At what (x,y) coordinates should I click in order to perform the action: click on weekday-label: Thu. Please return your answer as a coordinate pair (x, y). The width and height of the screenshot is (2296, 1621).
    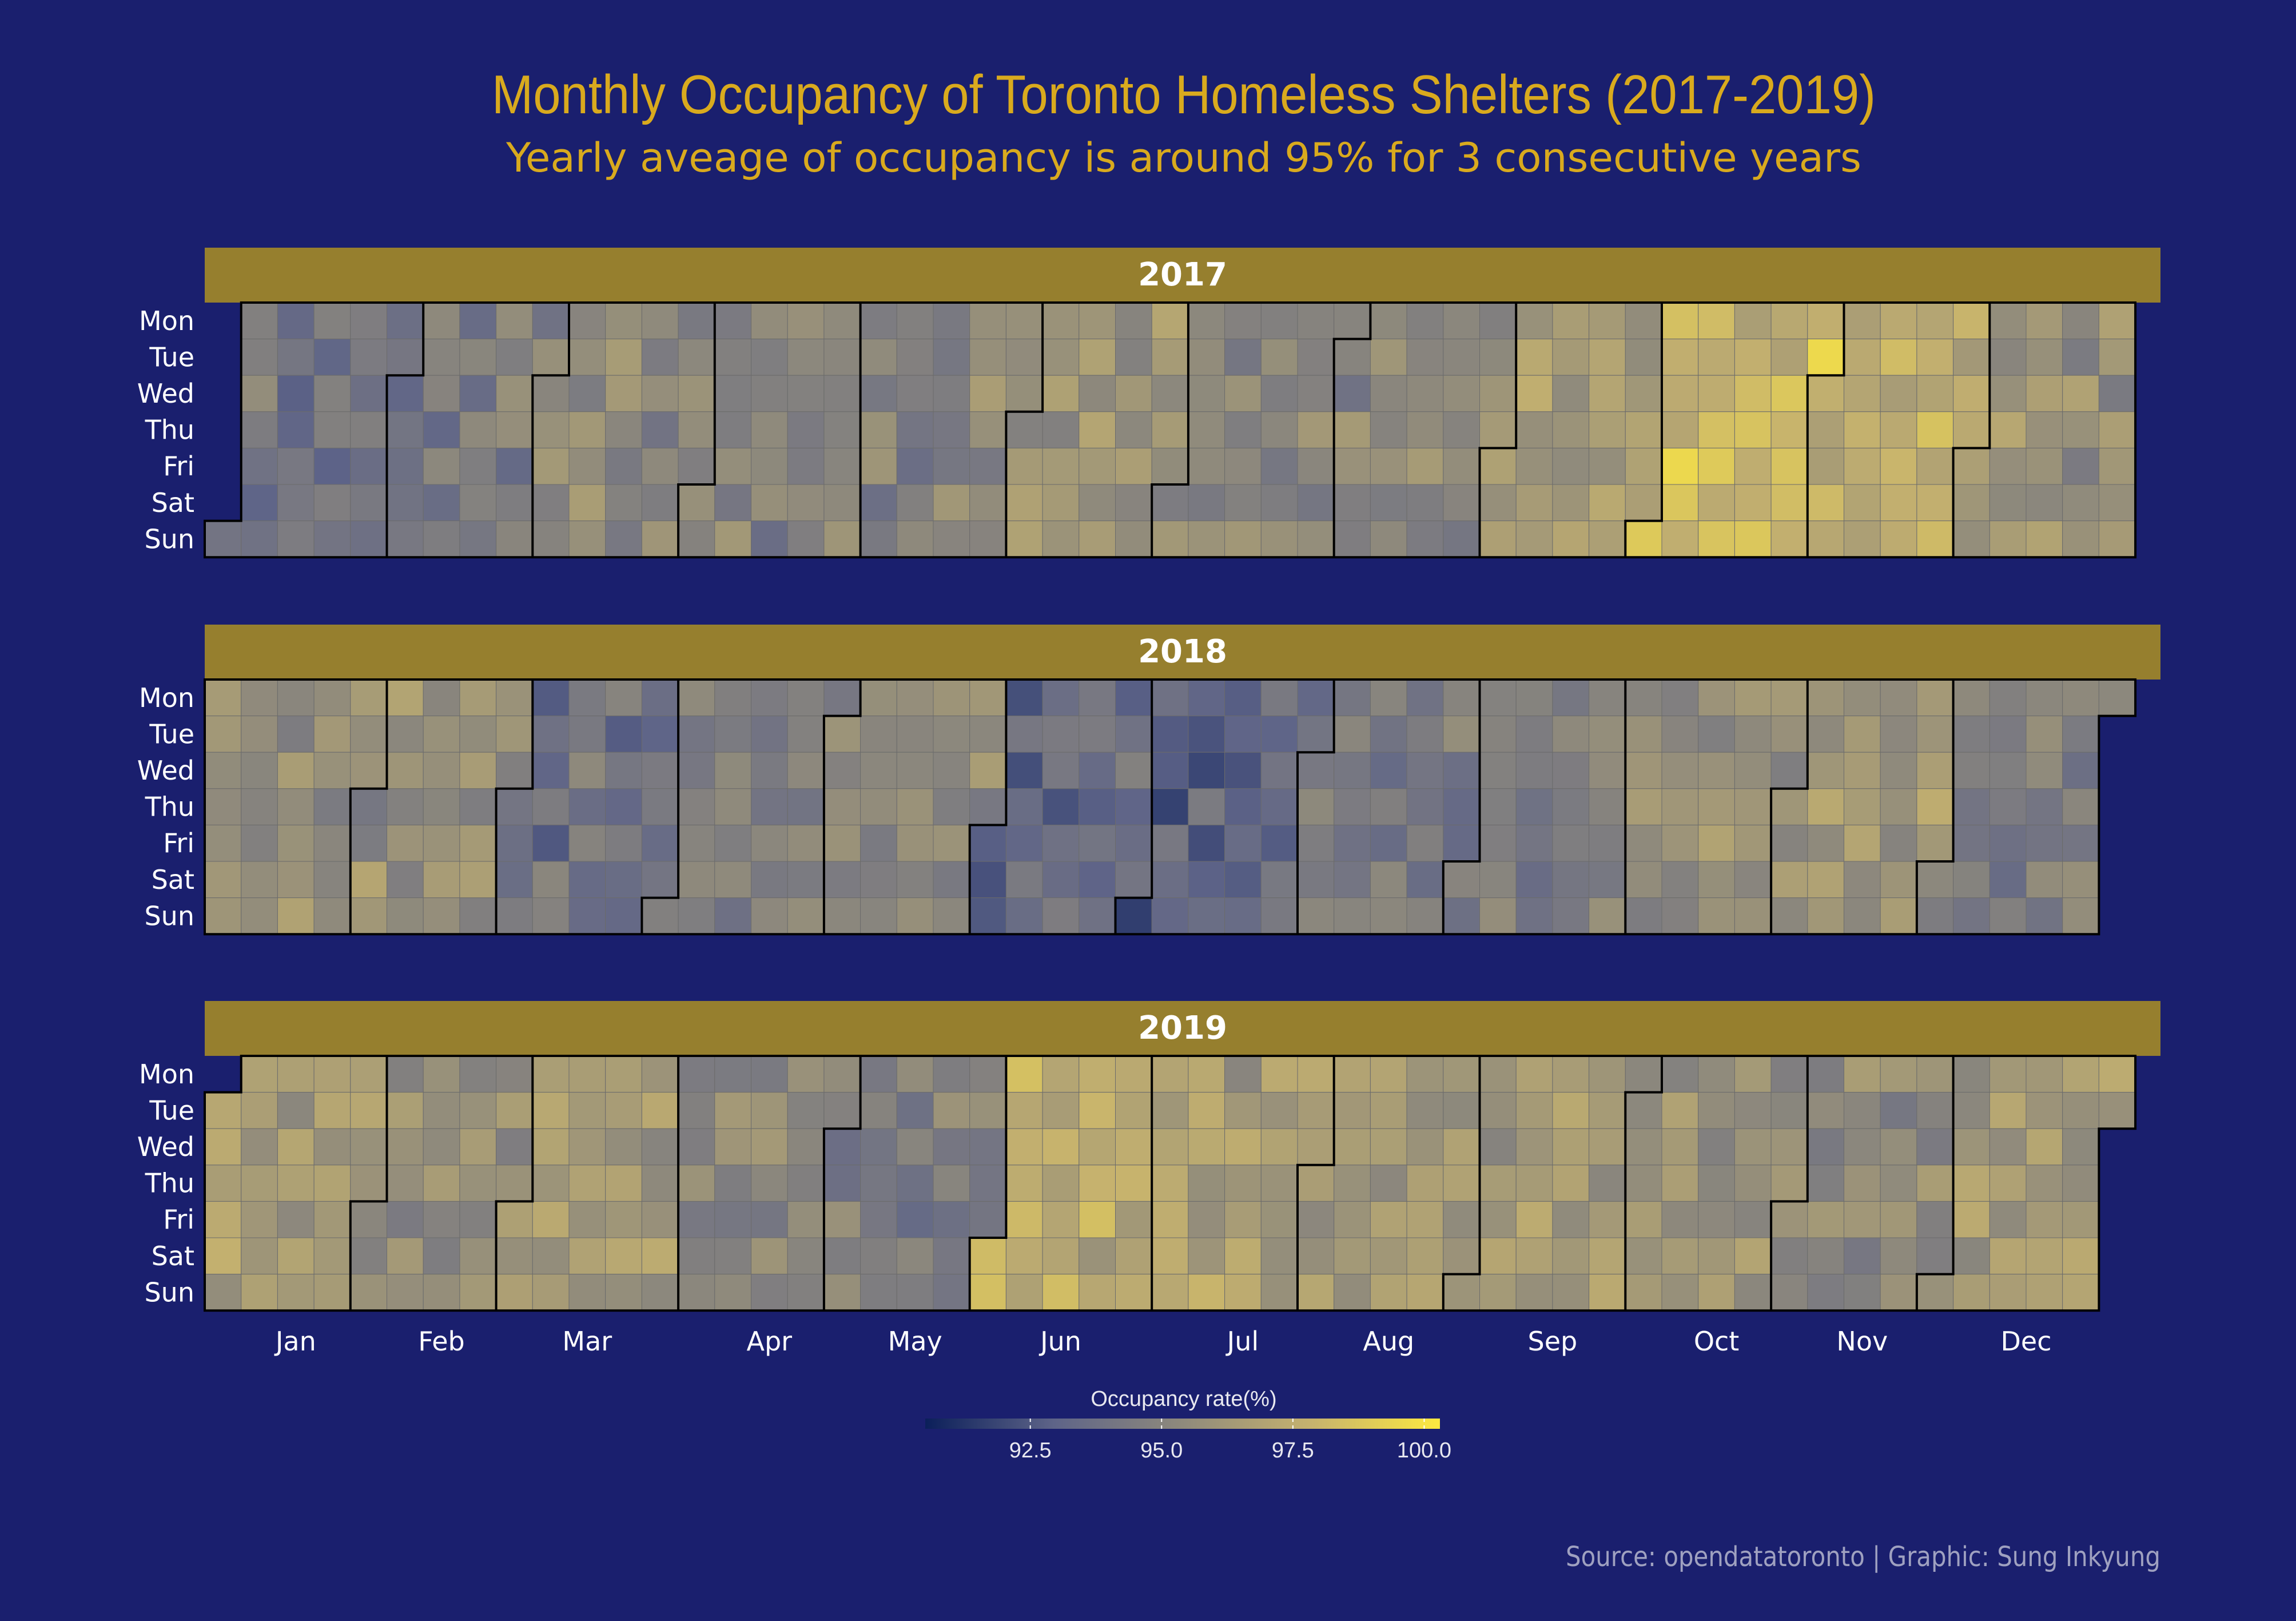
    Looking at the image, I should click on (170, 430).